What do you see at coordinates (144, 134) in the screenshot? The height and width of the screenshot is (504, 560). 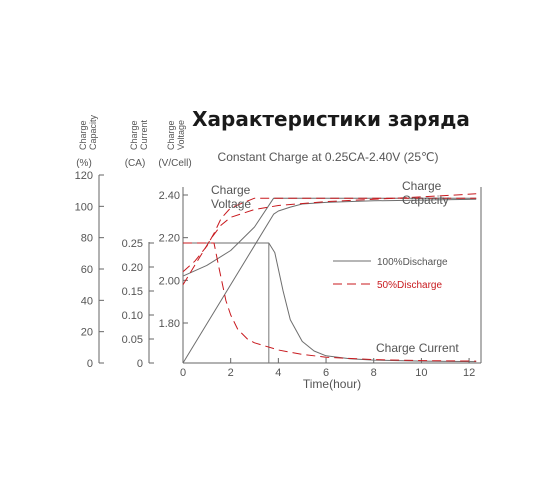 I see `current-axis-label-line2: Current` at bounding box center [144, 134].